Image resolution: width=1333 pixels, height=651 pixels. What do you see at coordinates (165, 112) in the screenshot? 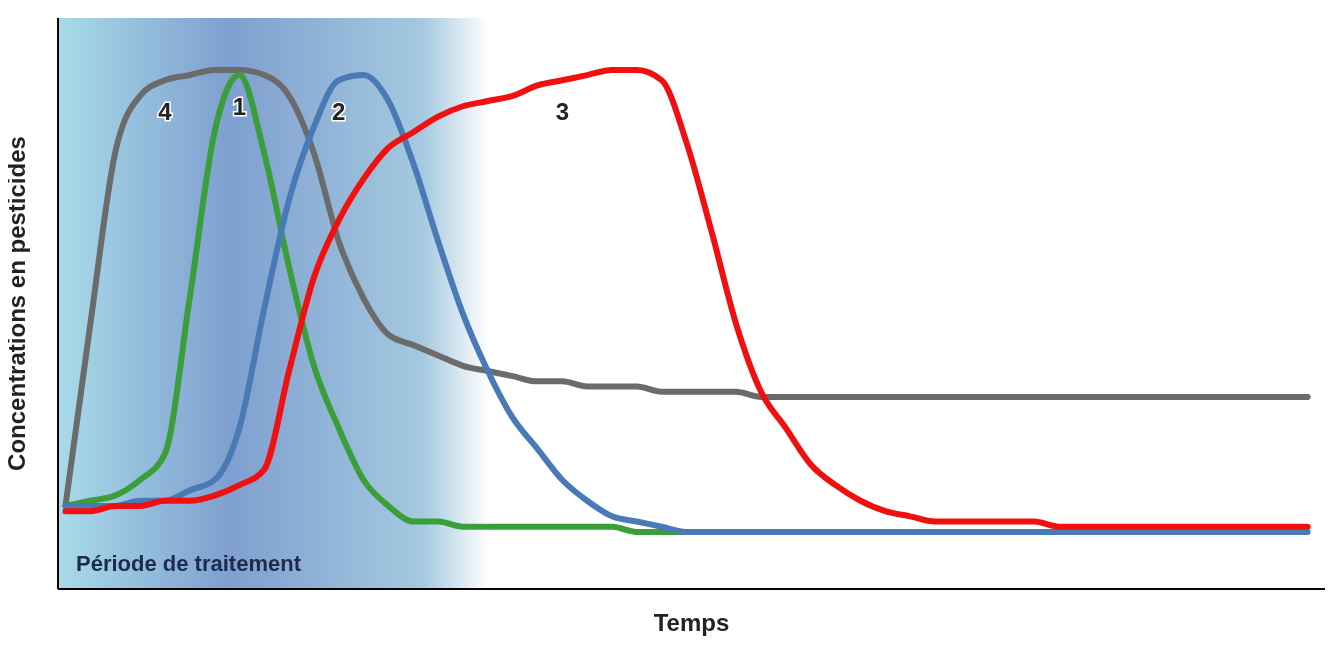
I see `series-label: 4` at bounding box center [165, 112].